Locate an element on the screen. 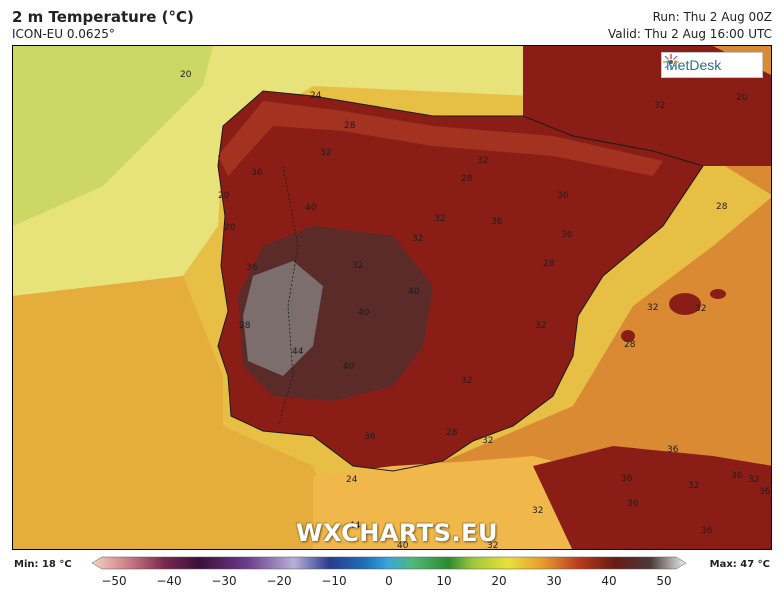  mallorca is located at coordinates (685, 304).